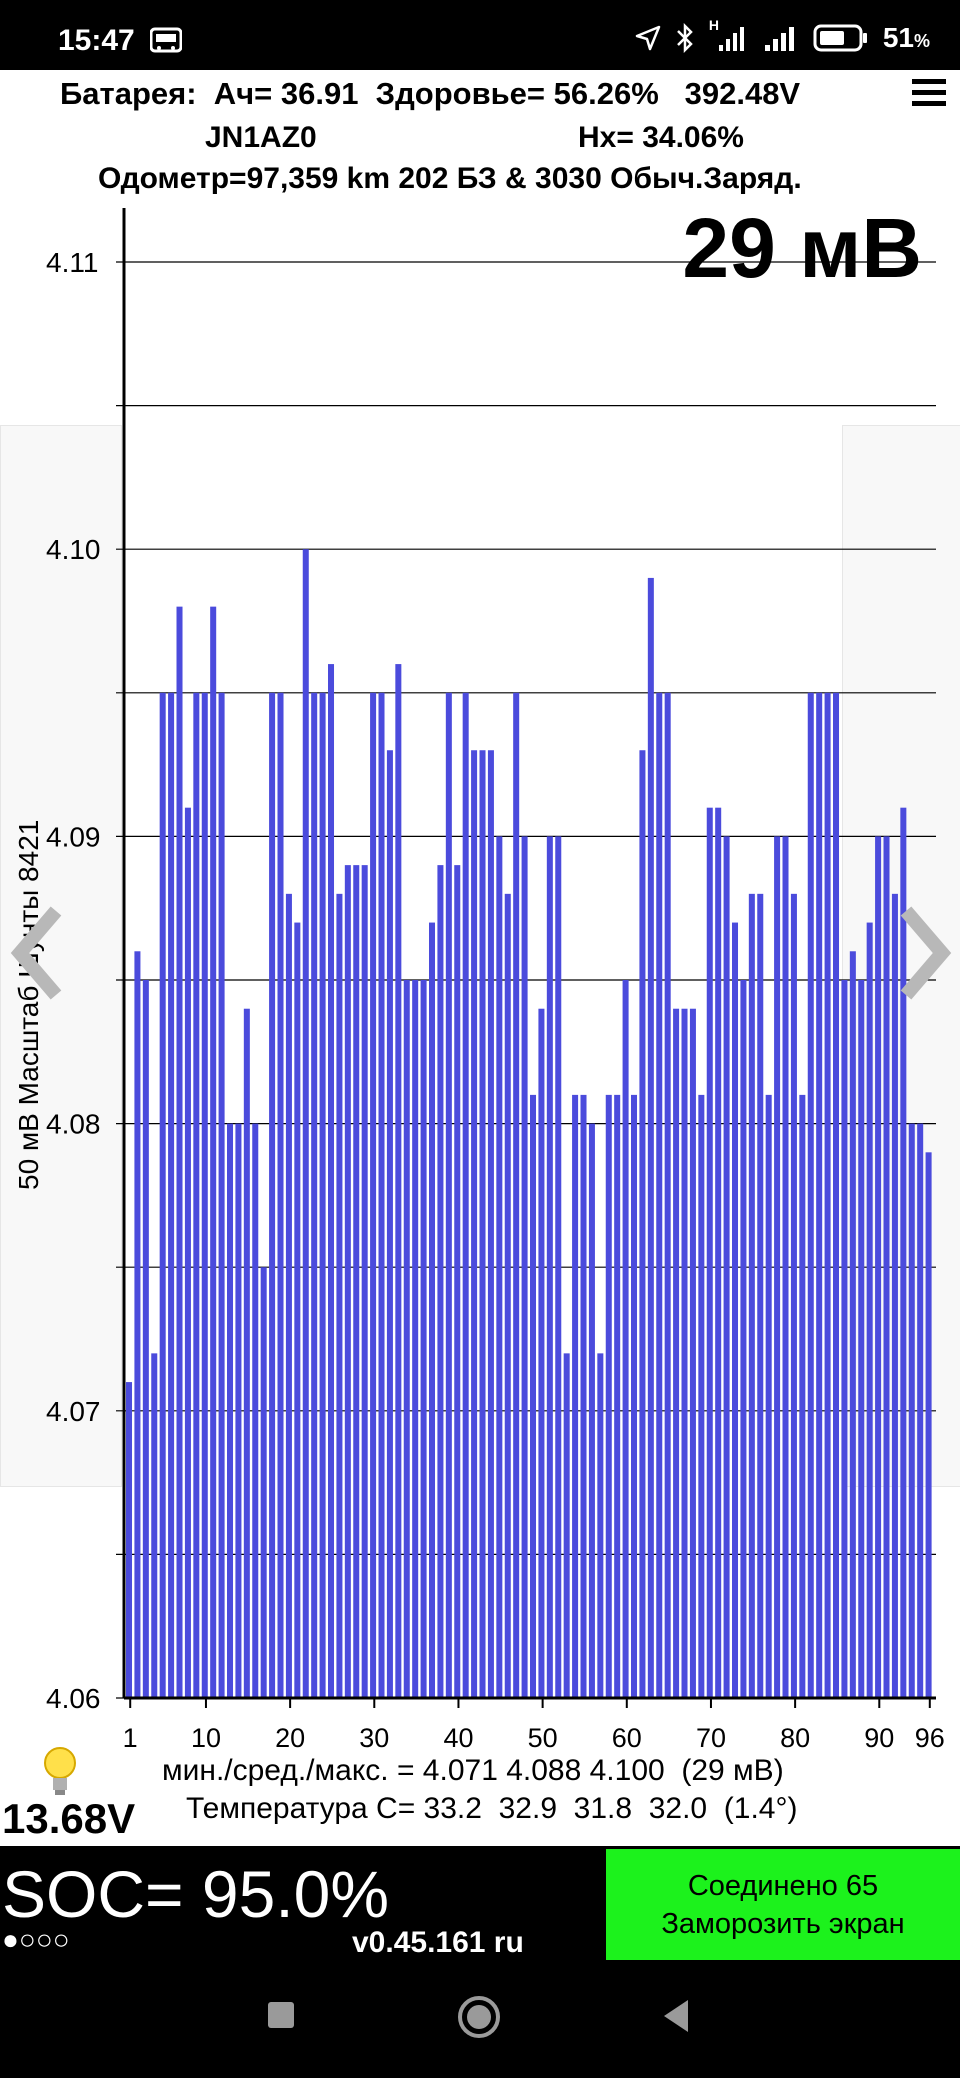 Image resolution: width=960 pixels, height=2078 pixels. What do you see at coordinates (676, 2016) in the screenshot?
I see `back-icon` at bounding box center [676, 2016].